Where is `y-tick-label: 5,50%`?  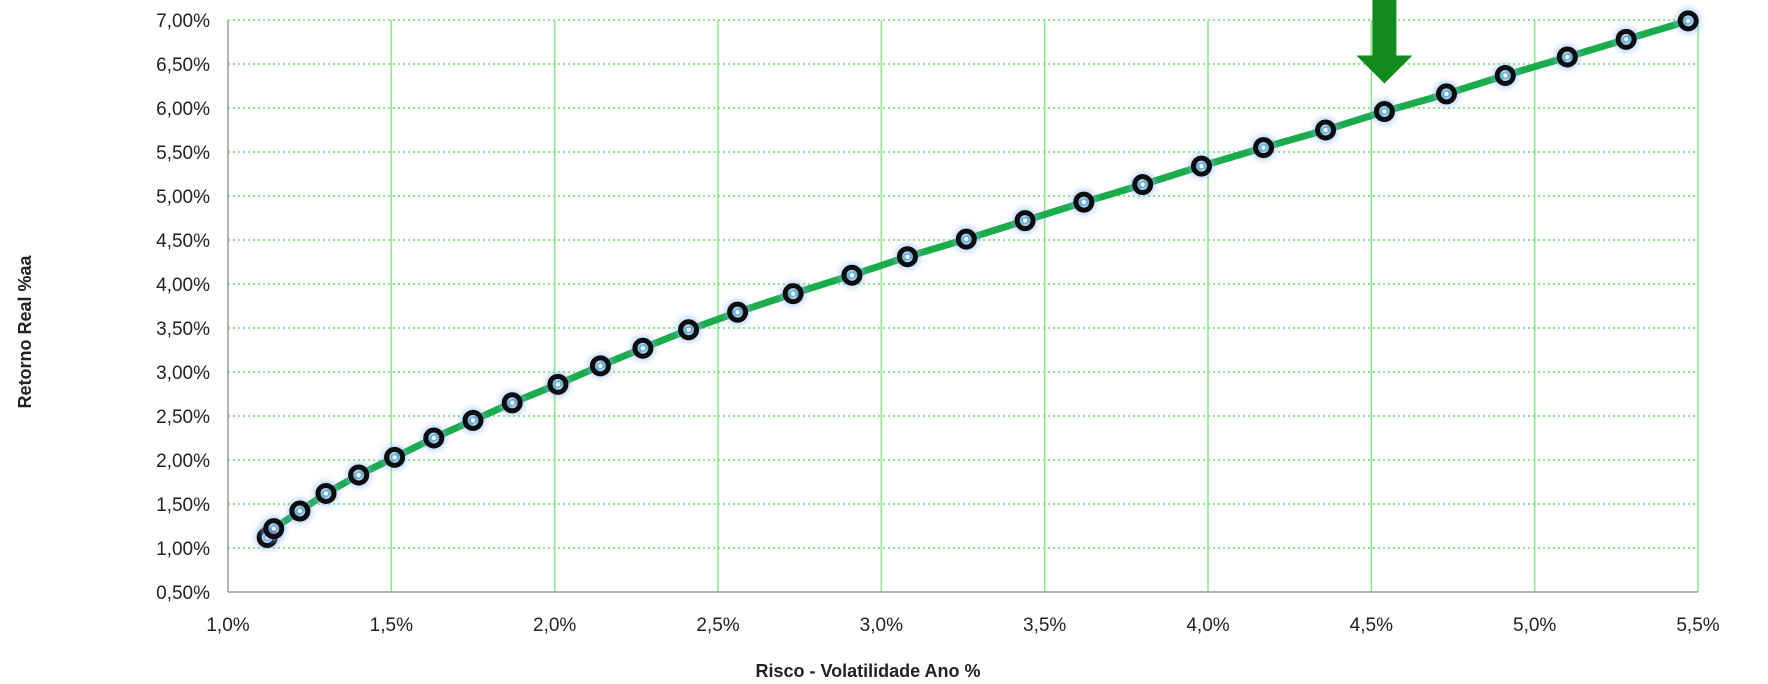 y-tick-label: 5,50% is located at coordinates (183, 153).